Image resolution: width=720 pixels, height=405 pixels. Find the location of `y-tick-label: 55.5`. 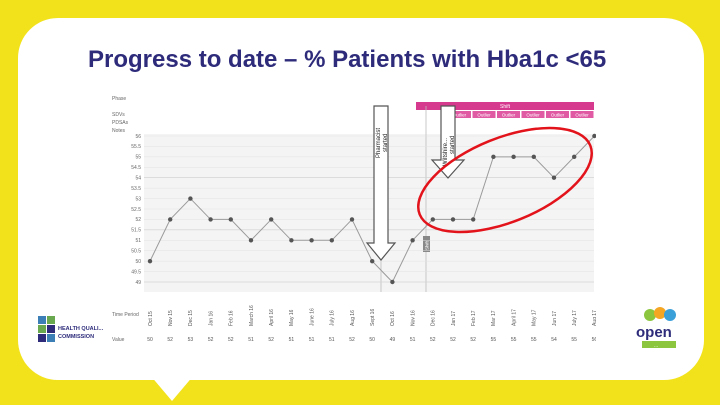

y-tick-label: 55.5 is located at coordinates (136, 147).